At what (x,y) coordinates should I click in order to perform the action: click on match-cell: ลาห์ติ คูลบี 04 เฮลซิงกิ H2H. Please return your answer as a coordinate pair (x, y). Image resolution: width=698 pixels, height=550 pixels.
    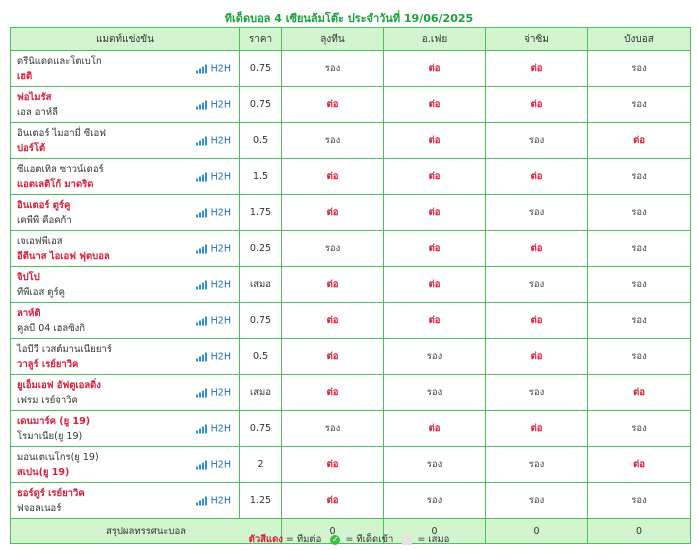
    Looking at the image, I should click on (125, 320).